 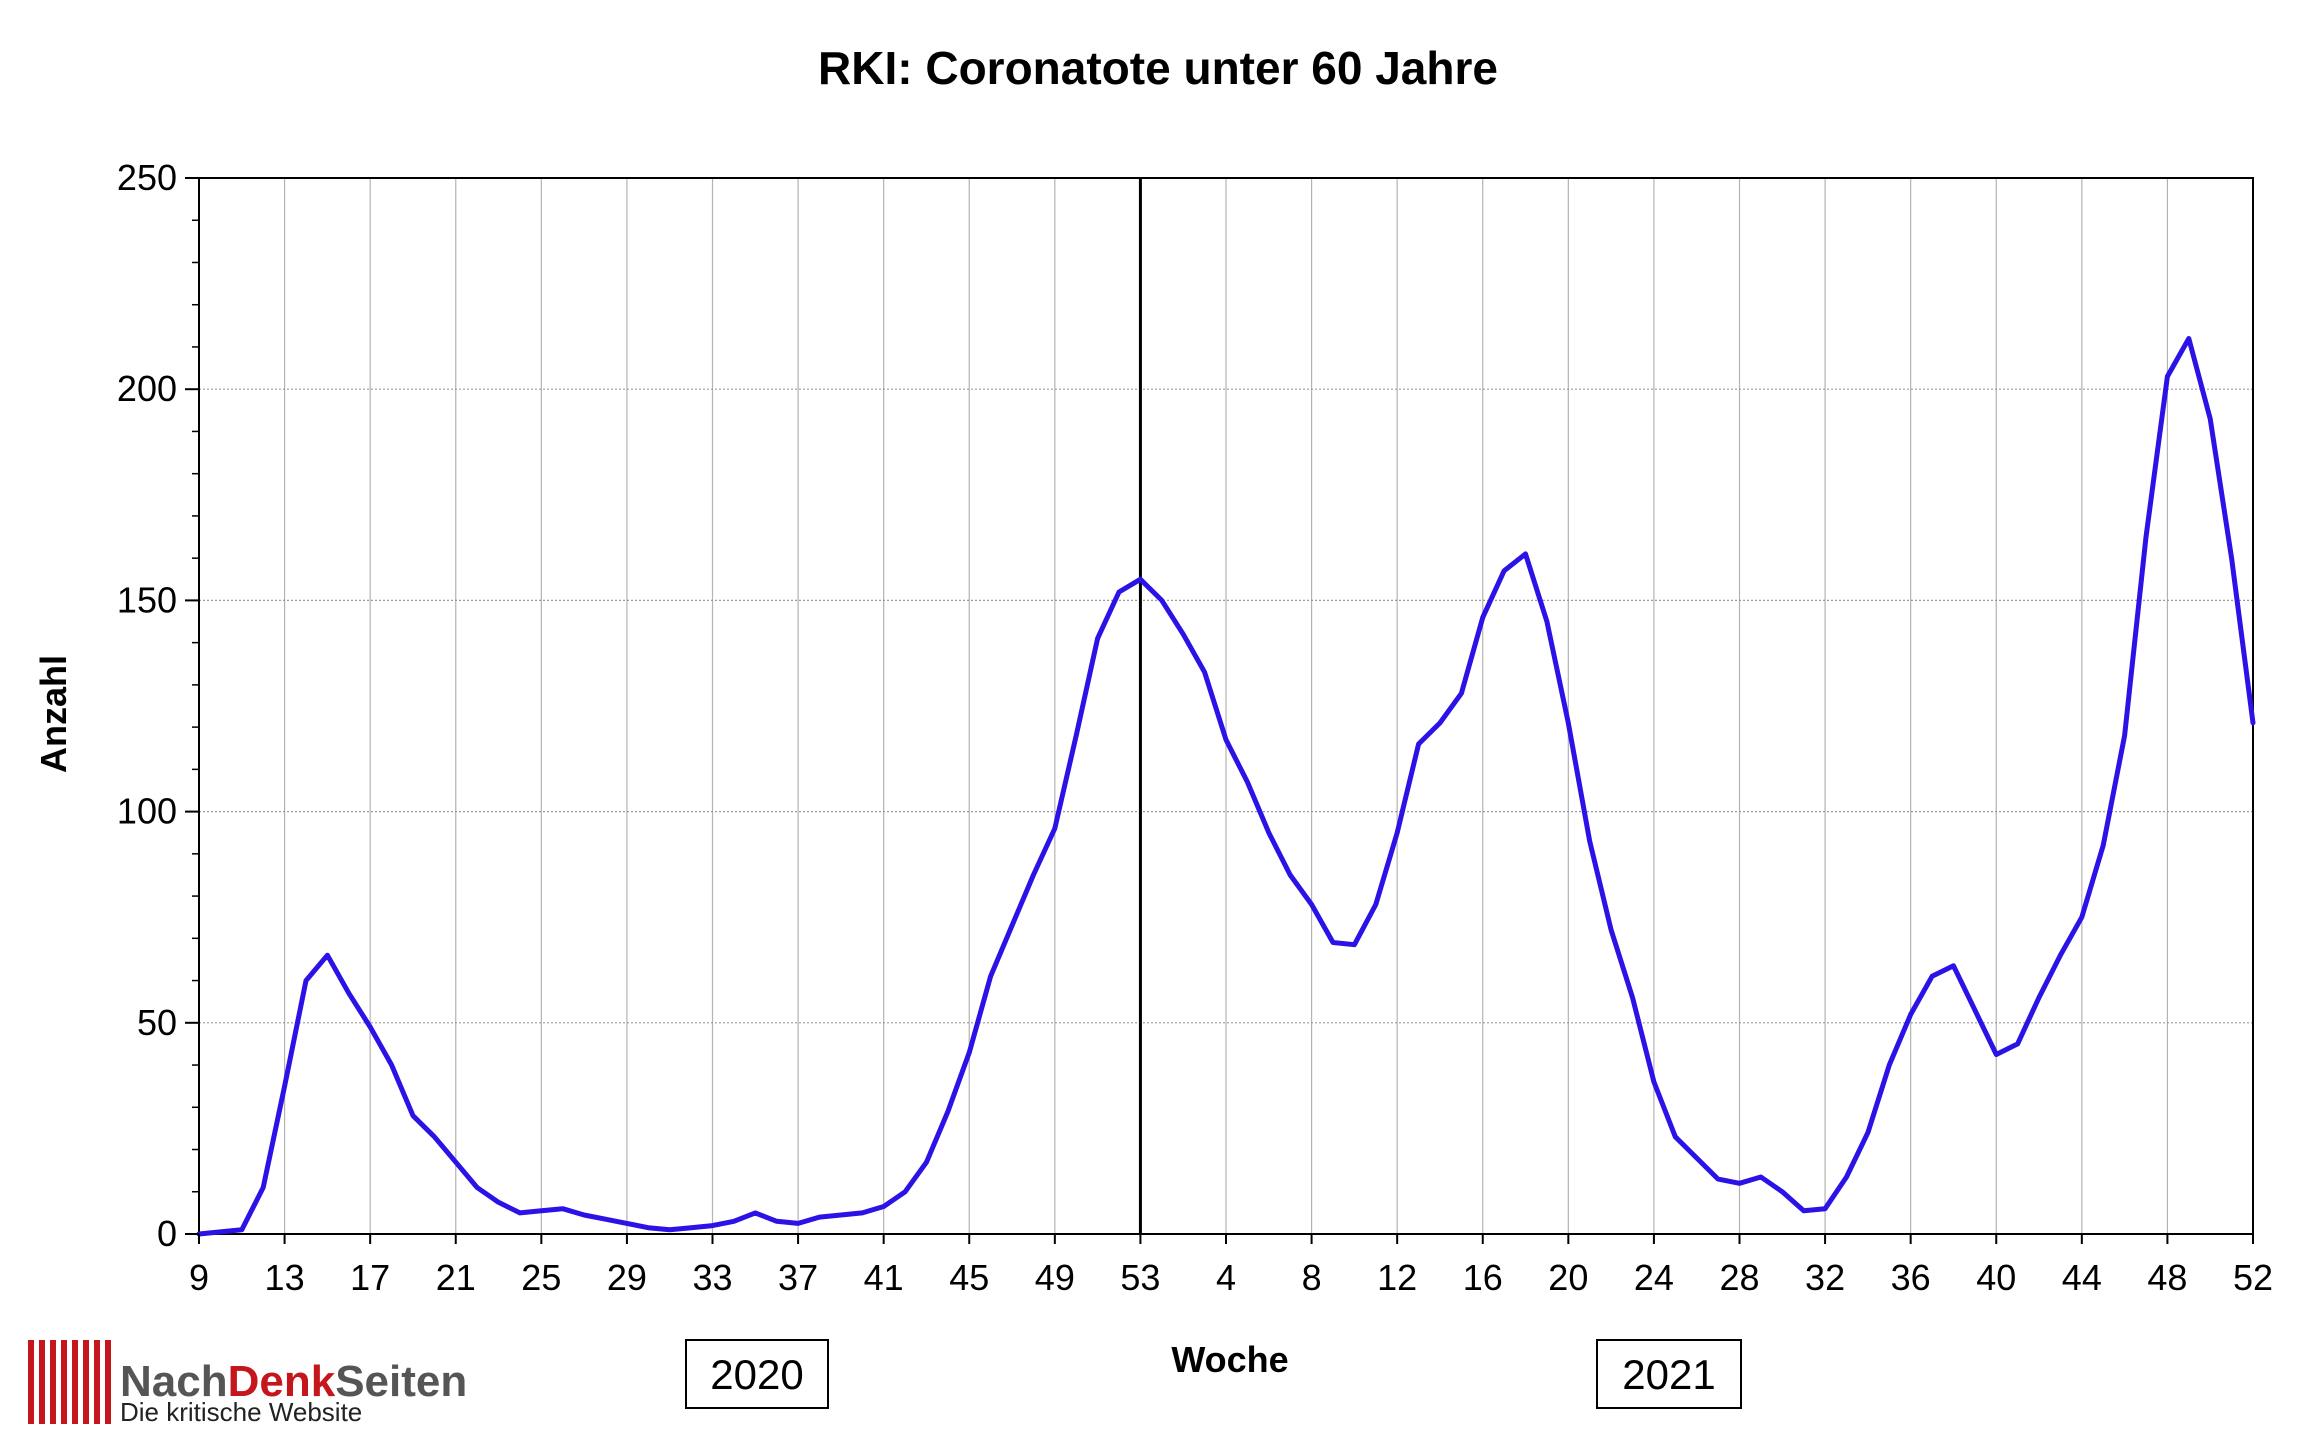 I want to click on x-tick-label: 4, so click(x=1226, y=1277).